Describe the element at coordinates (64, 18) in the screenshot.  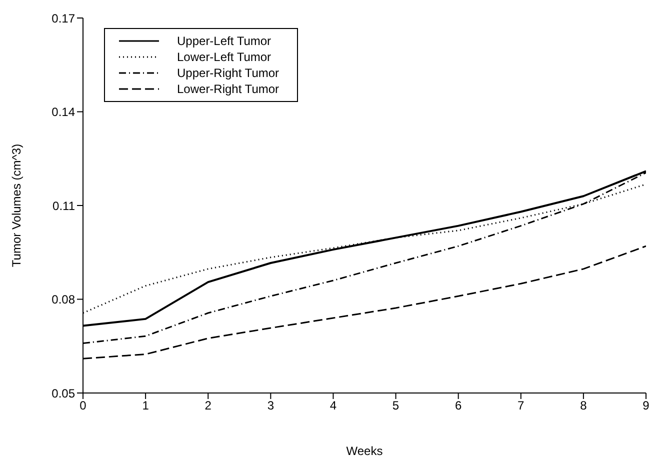
I see `y-tick-label: 0.17` at that location.